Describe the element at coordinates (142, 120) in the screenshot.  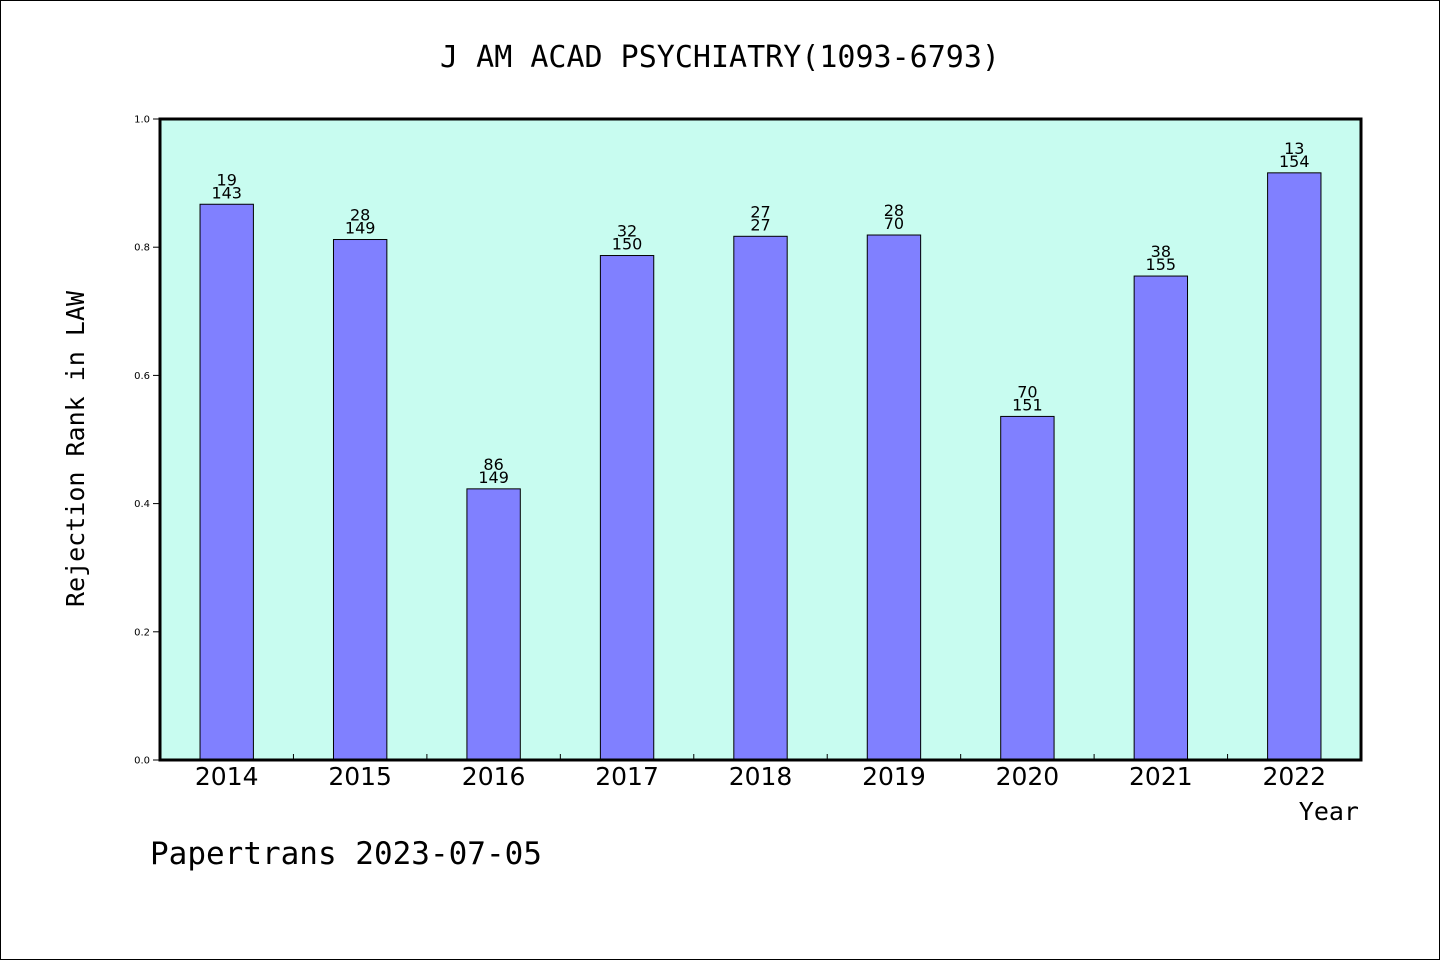
I see `y-tick-label-1.0: 1.0` at that location.